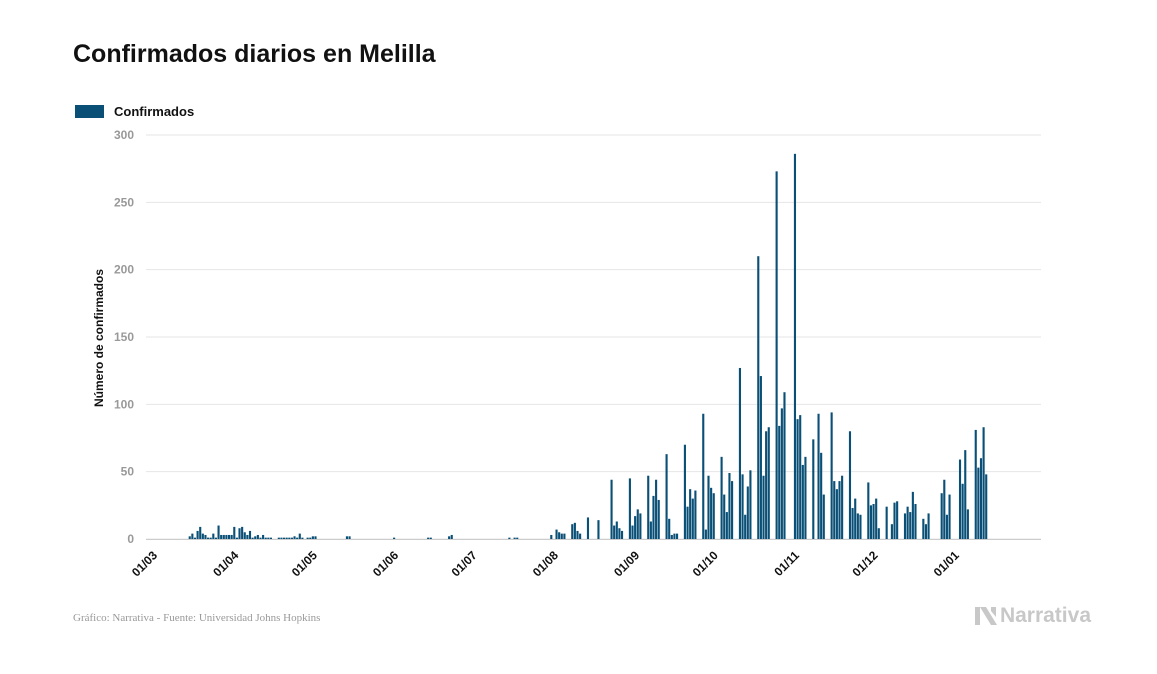  What do you see at coordinates (626, 563) in the screenshot?
I see `x-tick-label: 01/09` at bounding box center [626, 563].